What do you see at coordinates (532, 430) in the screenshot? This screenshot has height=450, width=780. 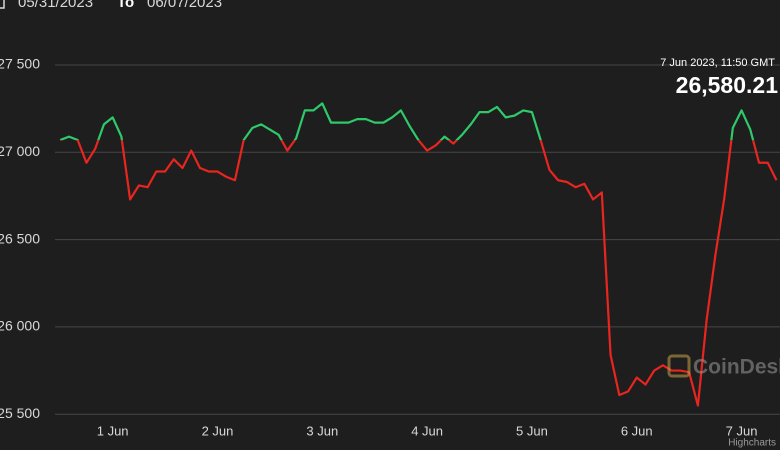 I see `x-tick-label: 5 Jun` at bounding box center [532, 430].